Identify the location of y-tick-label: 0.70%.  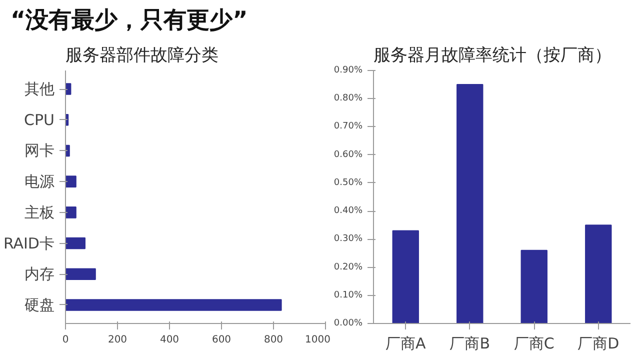
(348, 127).